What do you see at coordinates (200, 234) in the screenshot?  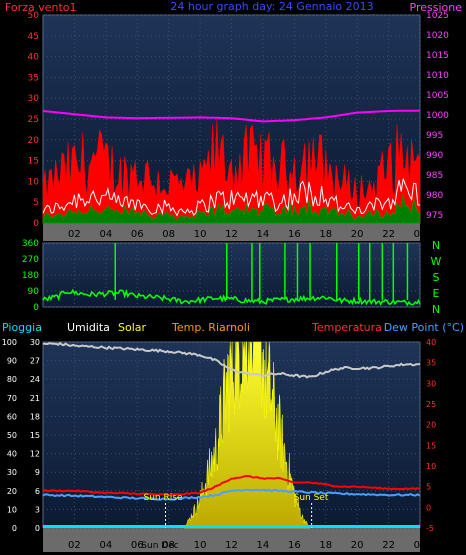 I see `time-tick-label-top: 10` at bounding box center [200, 234].